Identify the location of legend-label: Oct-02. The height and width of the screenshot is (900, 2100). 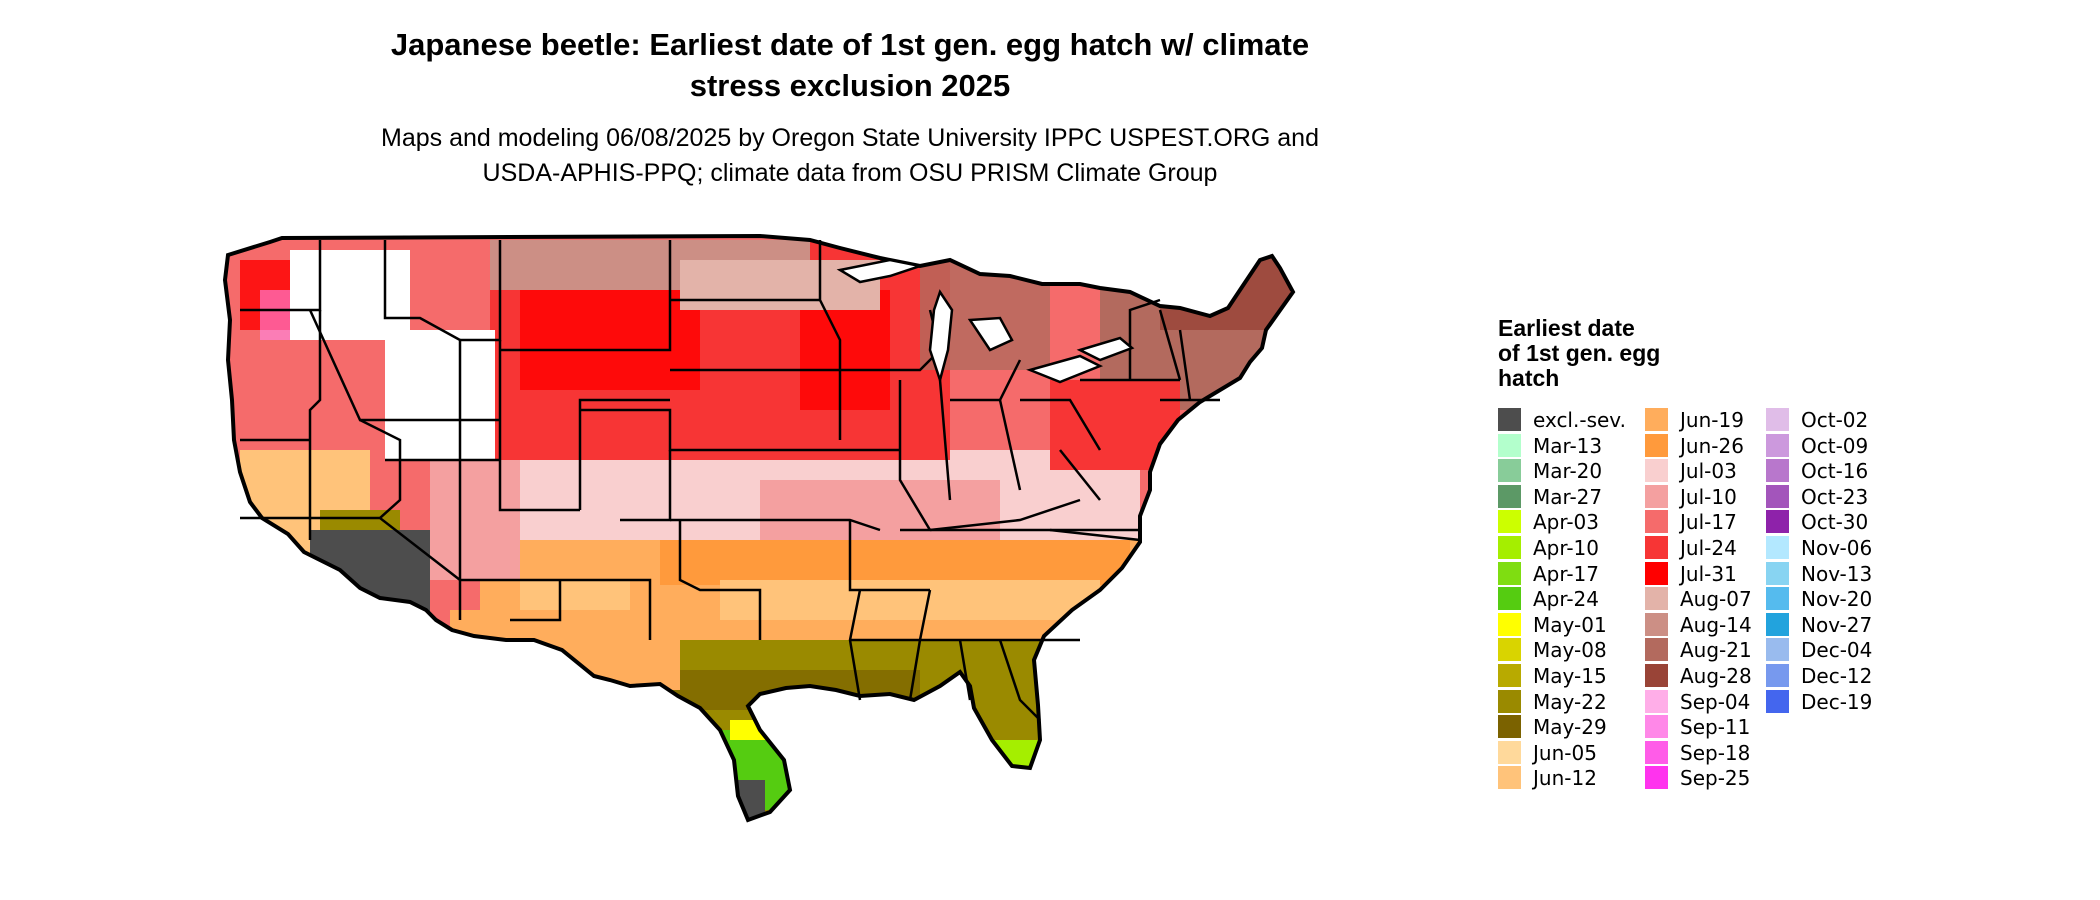
(1835, 420).